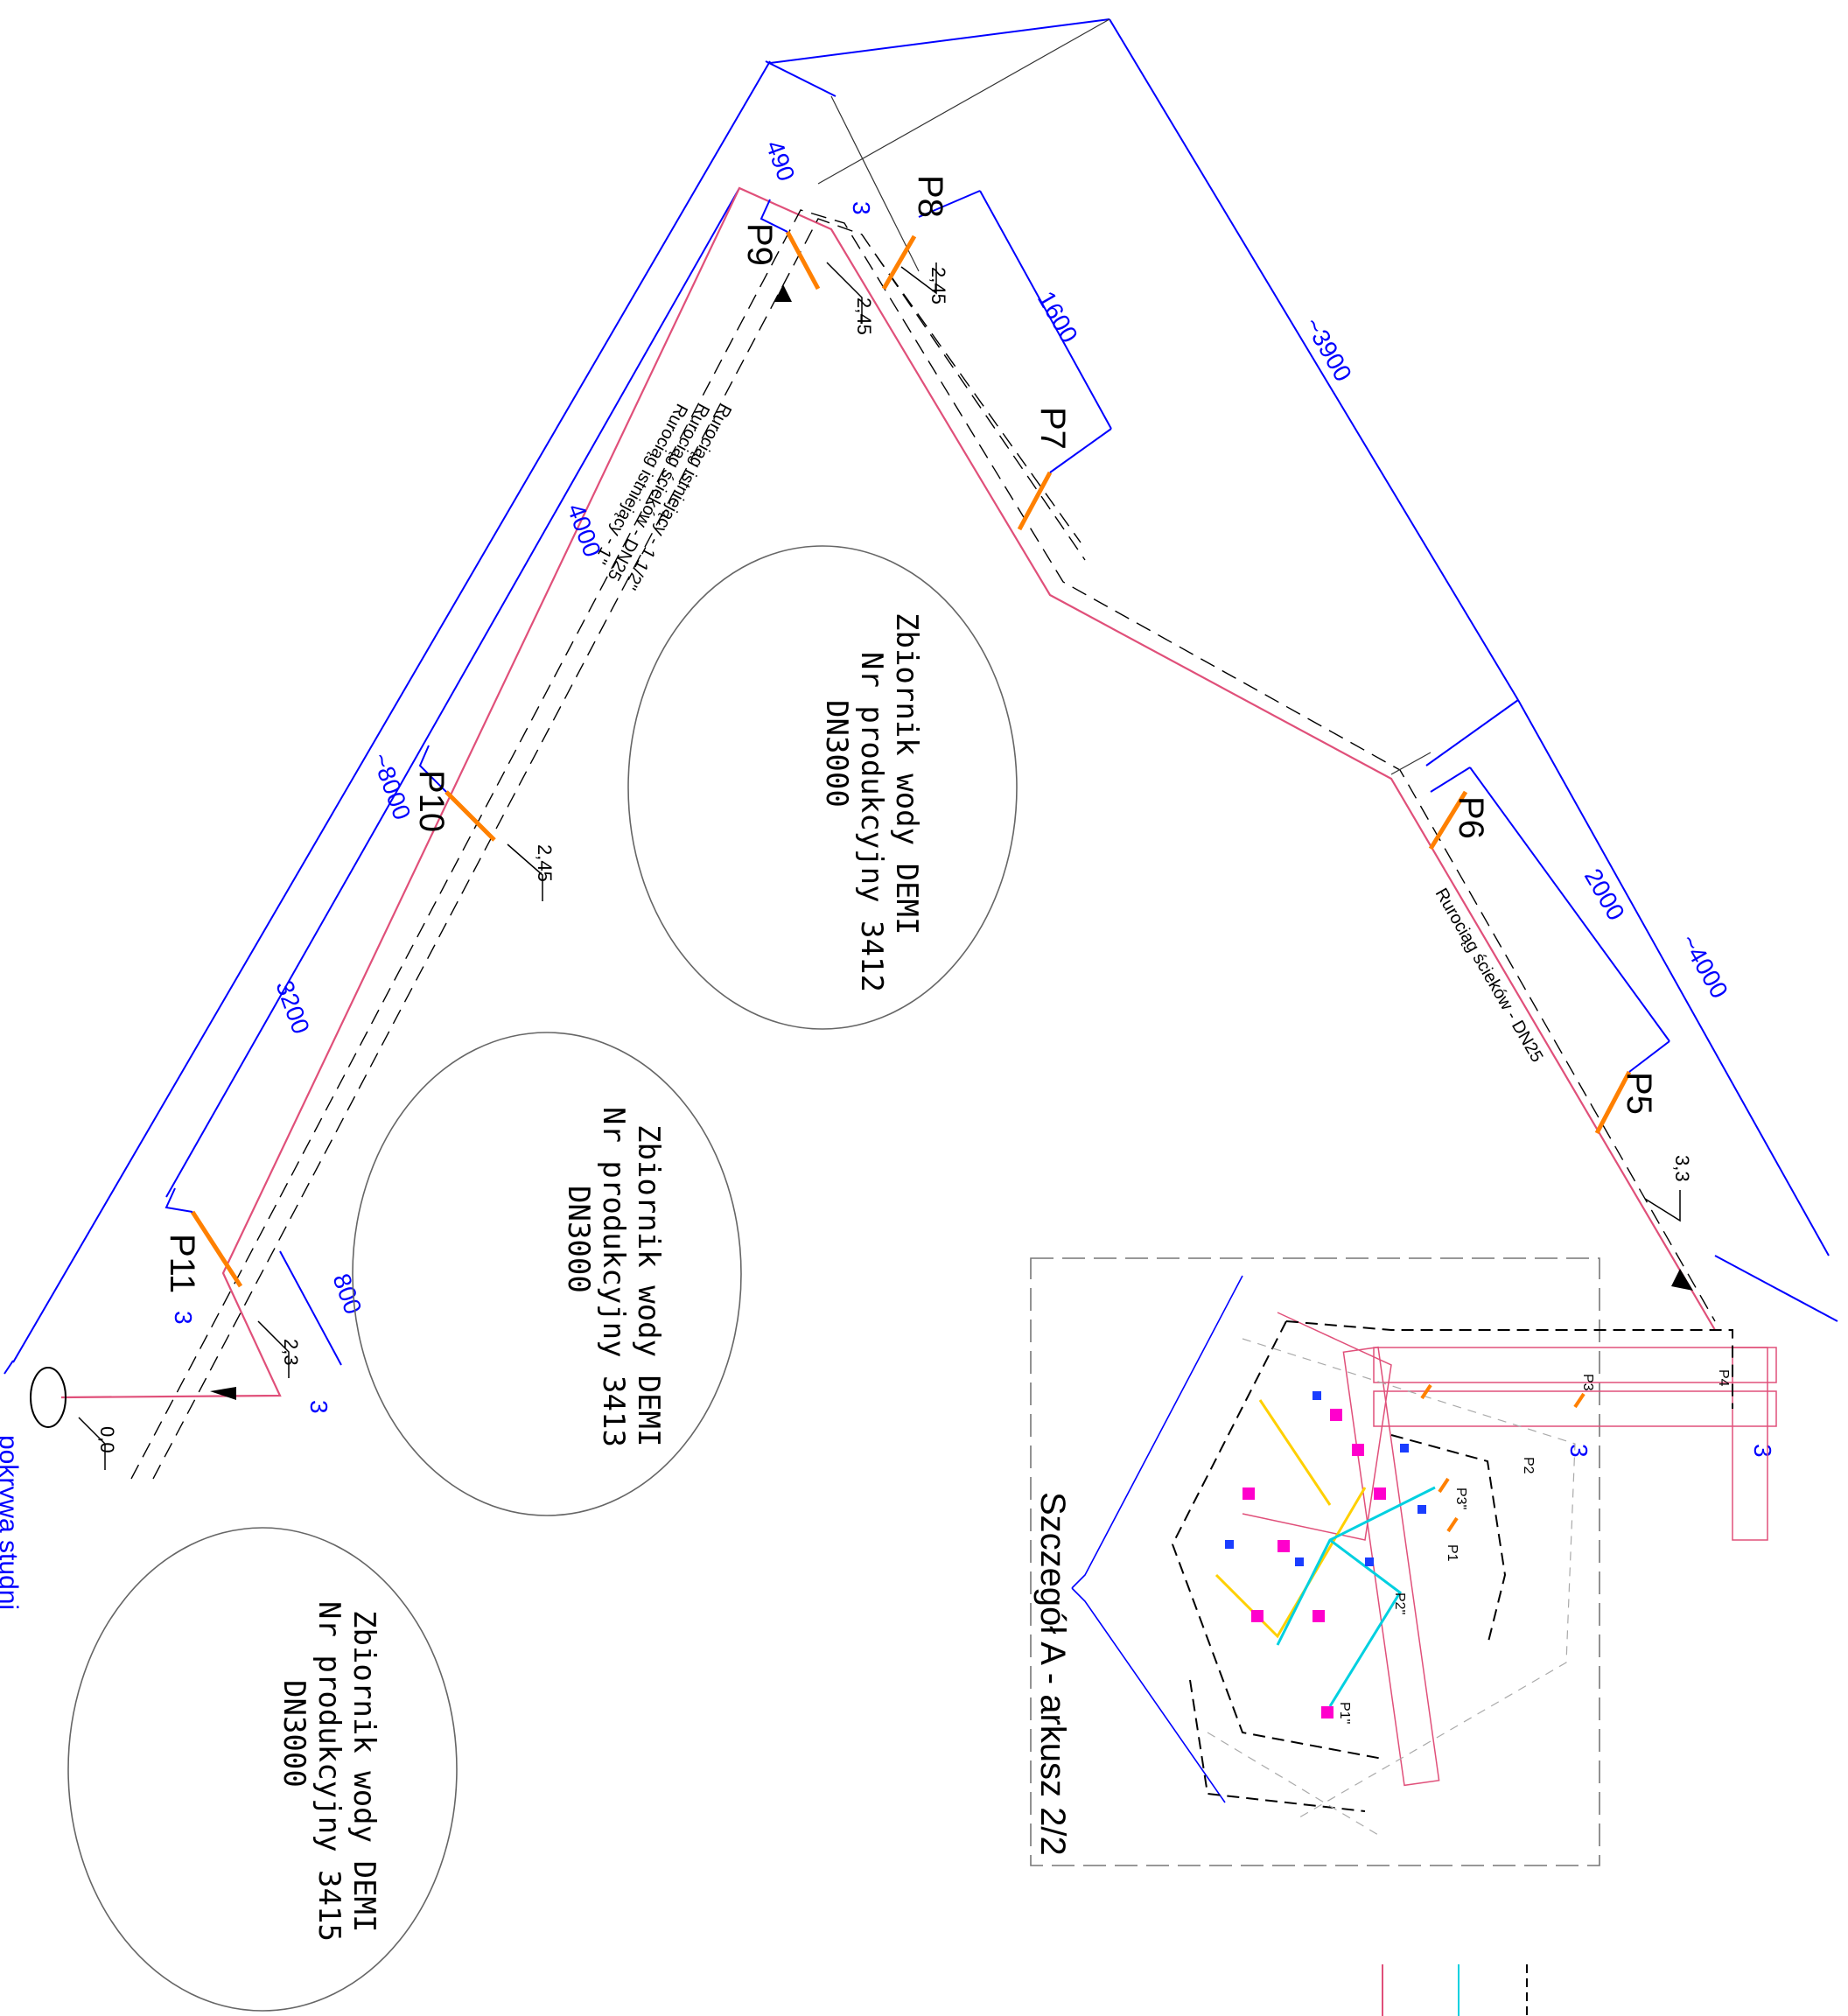 This screenshot has width=1848, height=2016. I want to click on legend-lines, so click(1455, 1990).